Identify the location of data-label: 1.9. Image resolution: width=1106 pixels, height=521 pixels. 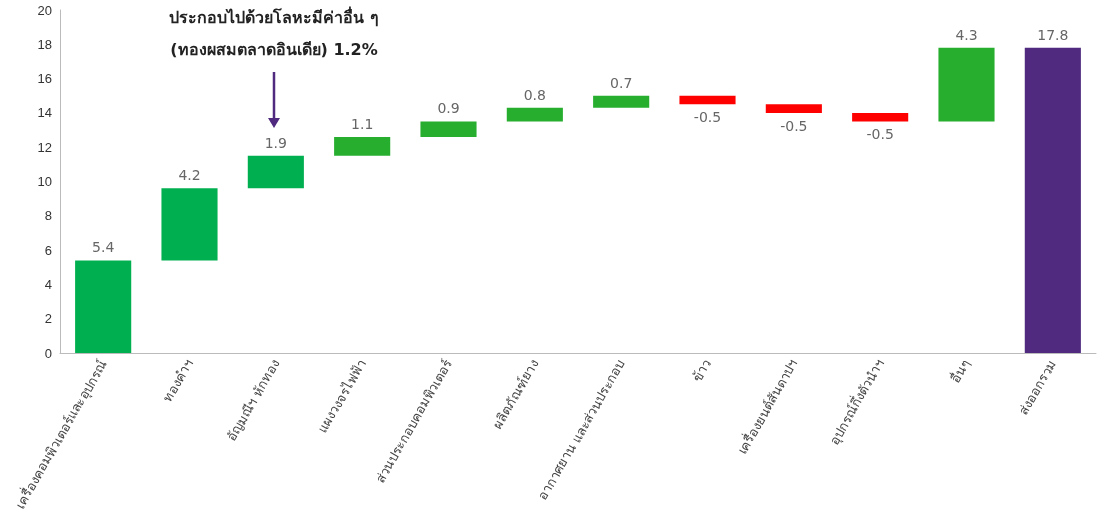
(275, 142).